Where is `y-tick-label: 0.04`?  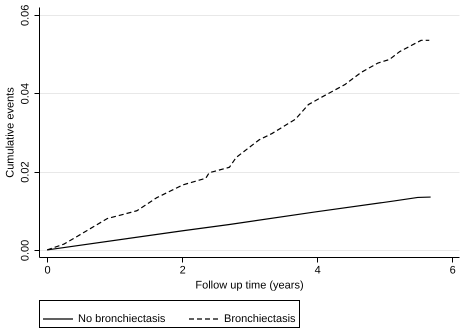
y-tick-label: 0.04 is located at coordinates (26, 93).